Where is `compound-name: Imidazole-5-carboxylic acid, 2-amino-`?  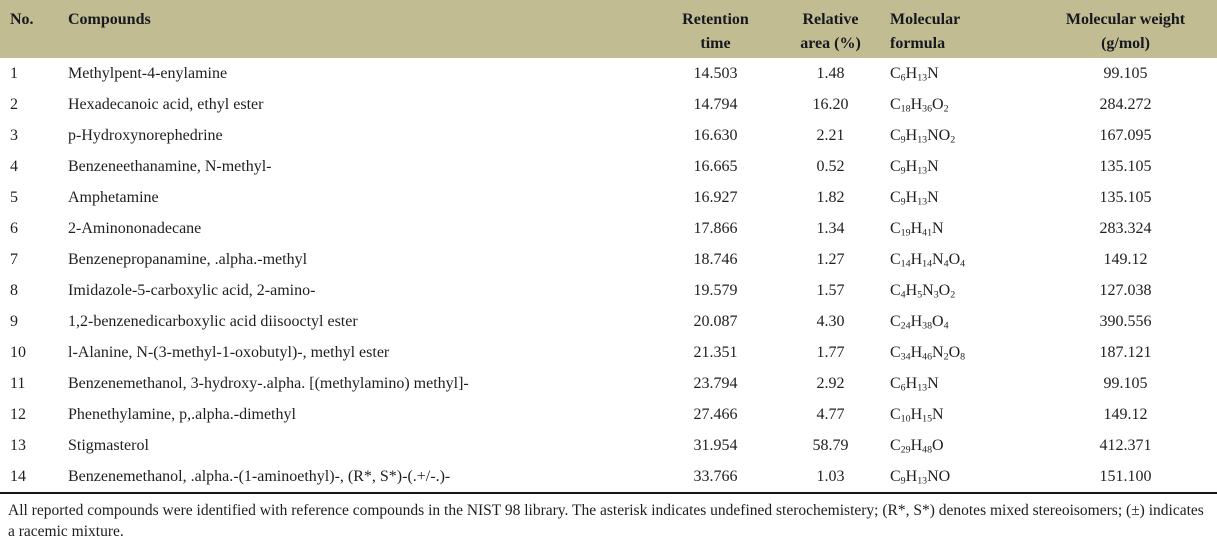 compound-name: Imidazole-5-carboxylic acid, 2-amino- is located at coordinates (192, 290).